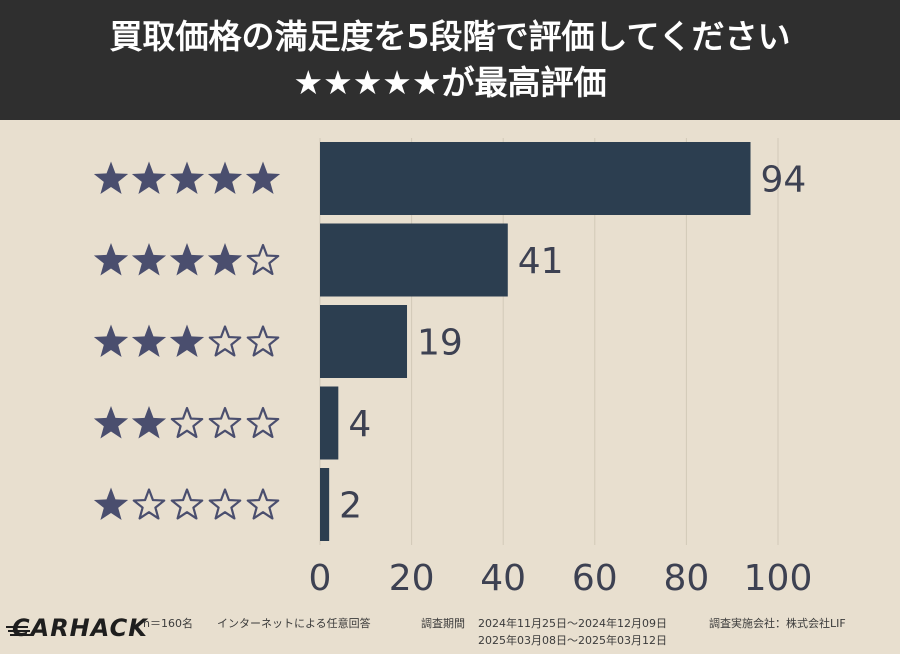 The image size is (900, 654). What do you see at coordinates (572, 640) in the screenshot?
I see `period-2: 2025年03月08日～2025年03月12日` at bounding box center [572, 640].